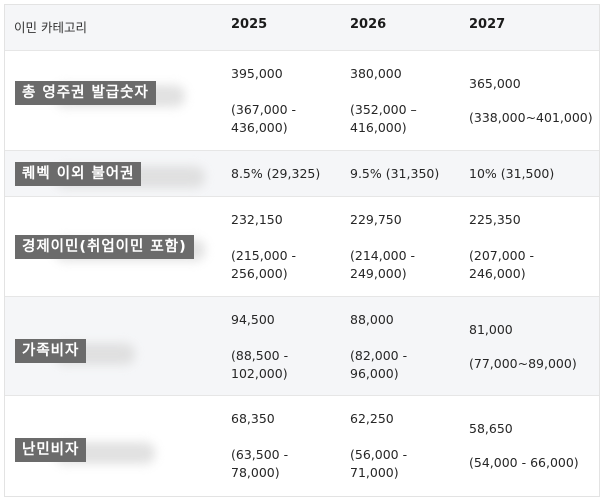 The height and width of the screenshot is (499, 605). What do you see at coordinates (378, 273) in the screenshot?
I see `cell-2026-range2: 249,000)` at bounding box center [378, 273].